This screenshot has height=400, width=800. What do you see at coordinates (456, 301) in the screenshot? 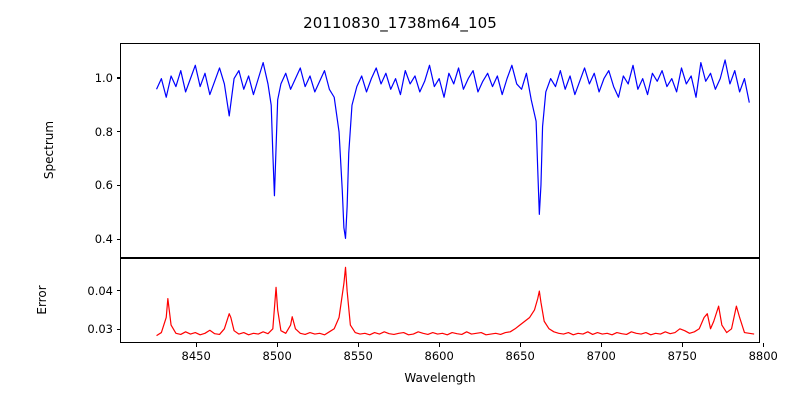
I see `error-data-line` at bounding box center [456, 301].